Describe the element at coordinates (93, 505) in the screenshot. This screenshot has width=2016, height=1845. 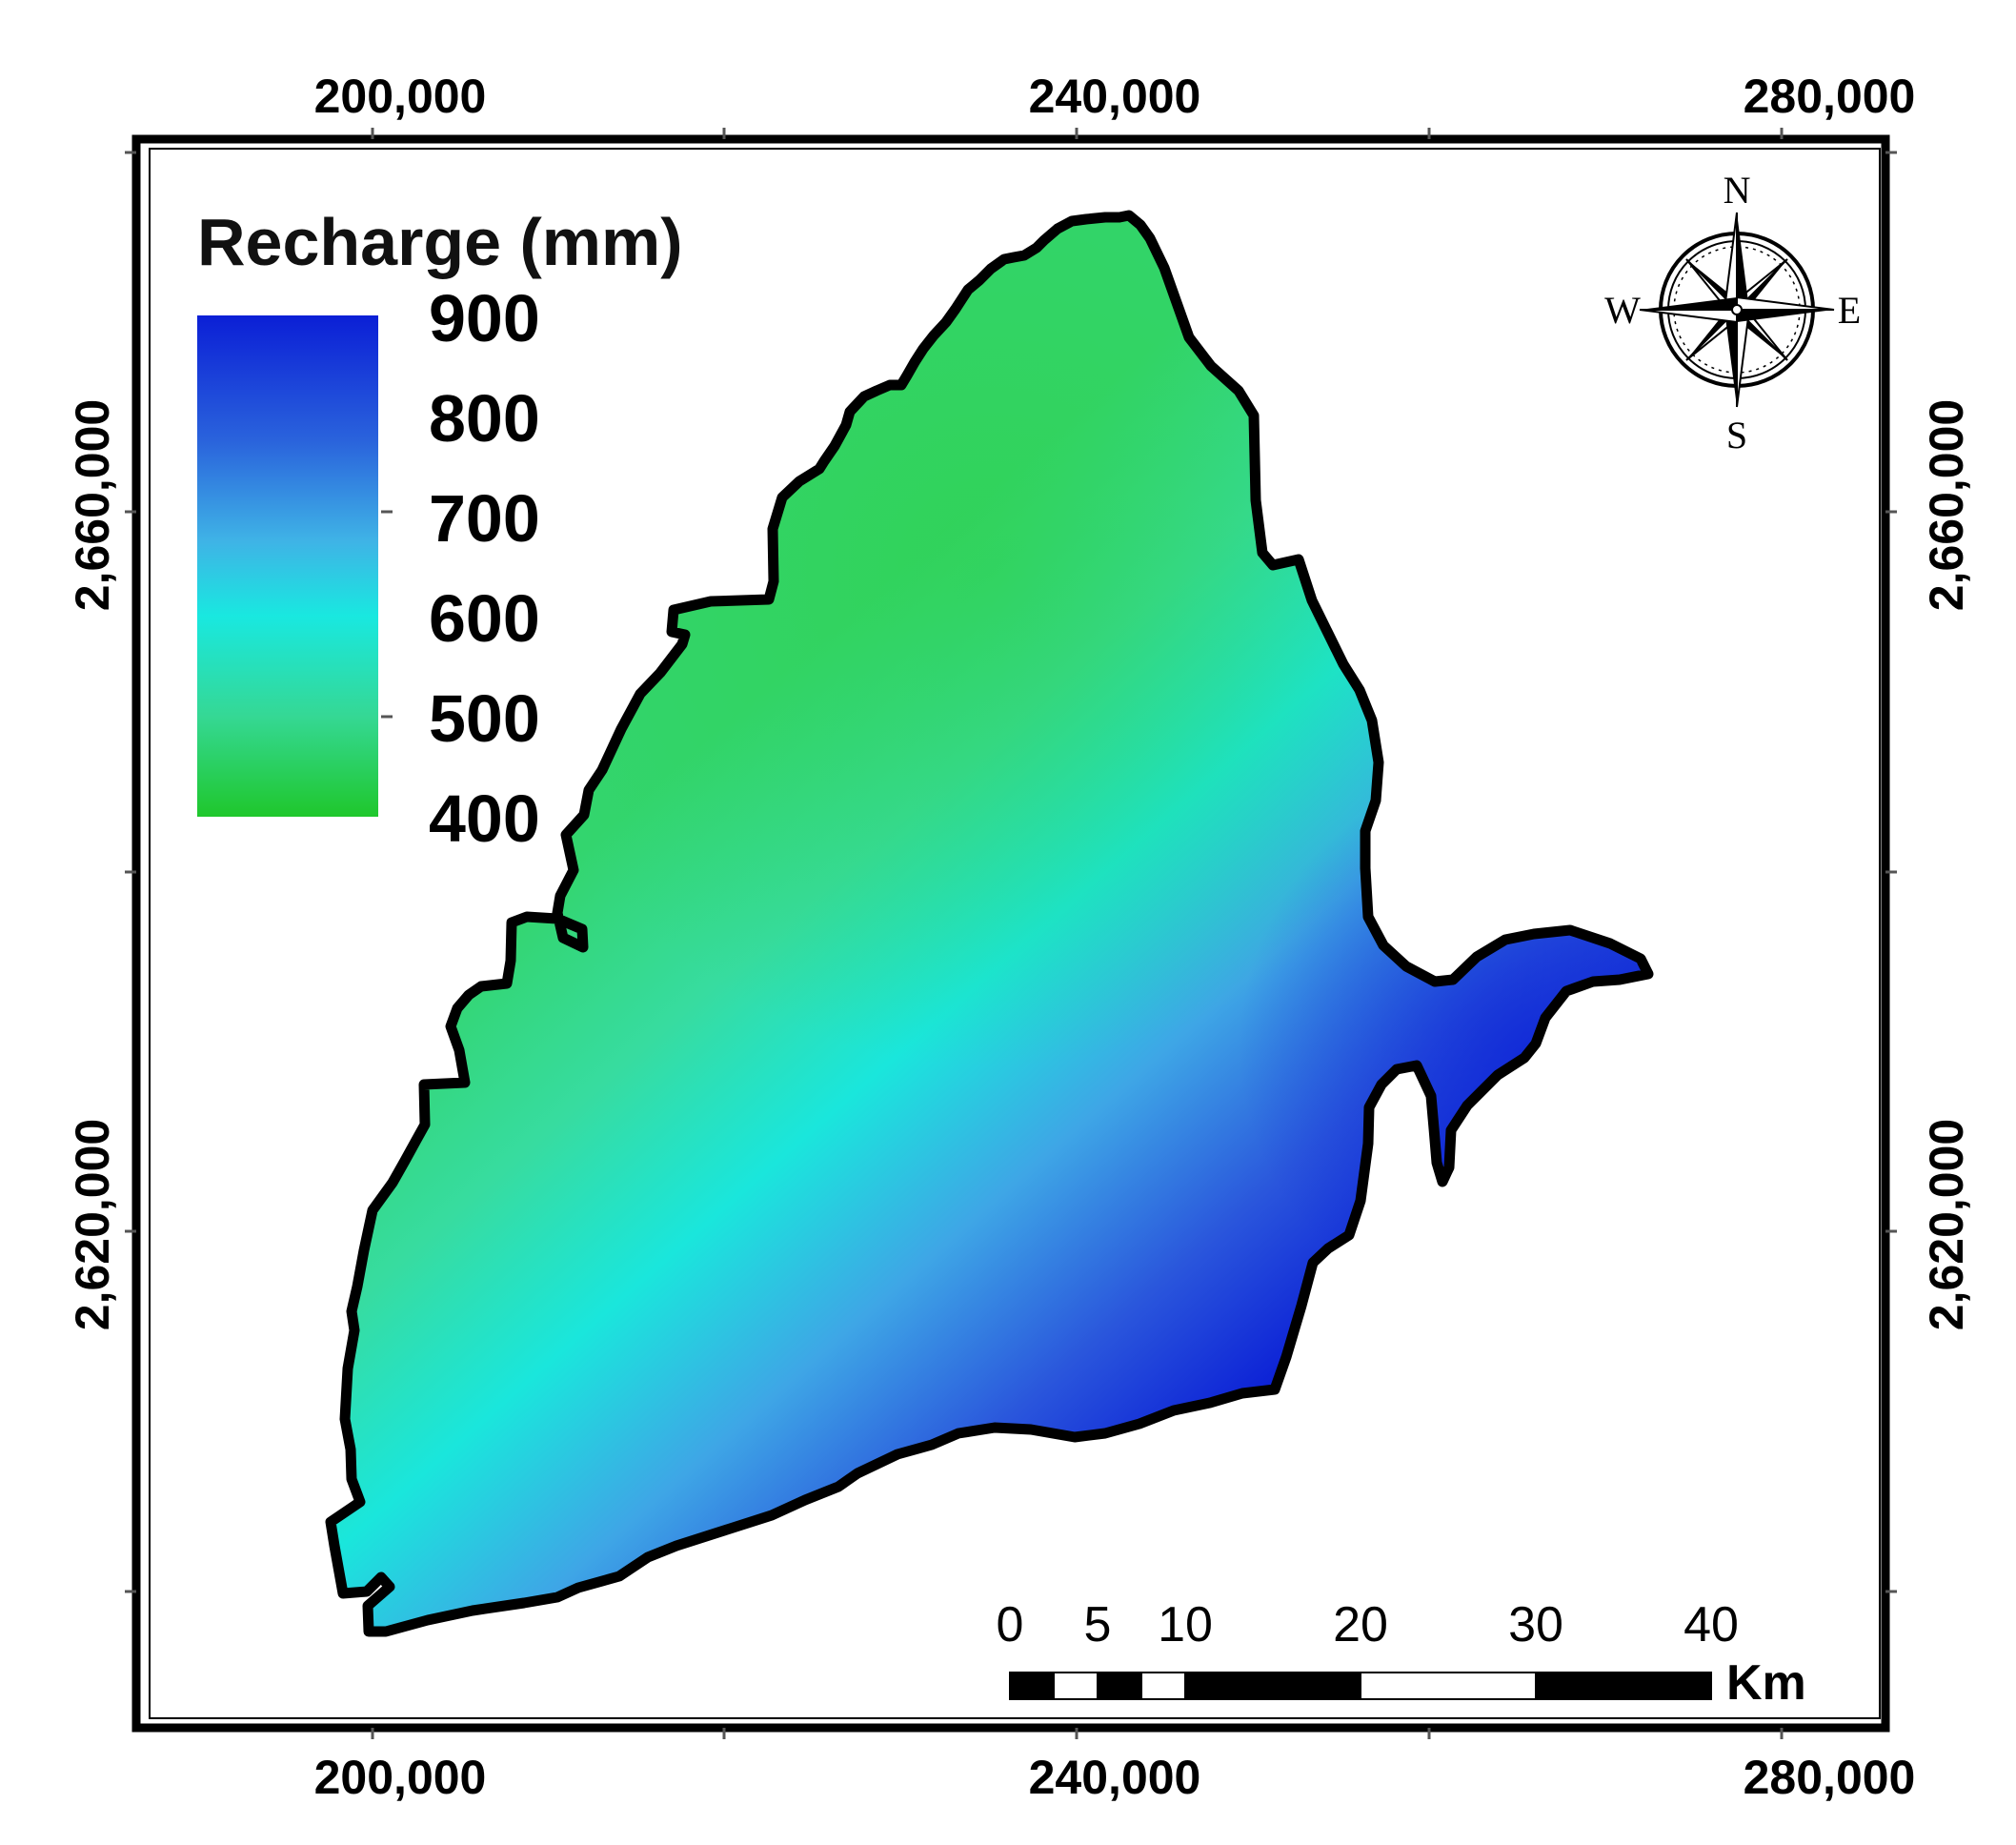
I see `y-tick-left-1: 2,660,000` at that location.